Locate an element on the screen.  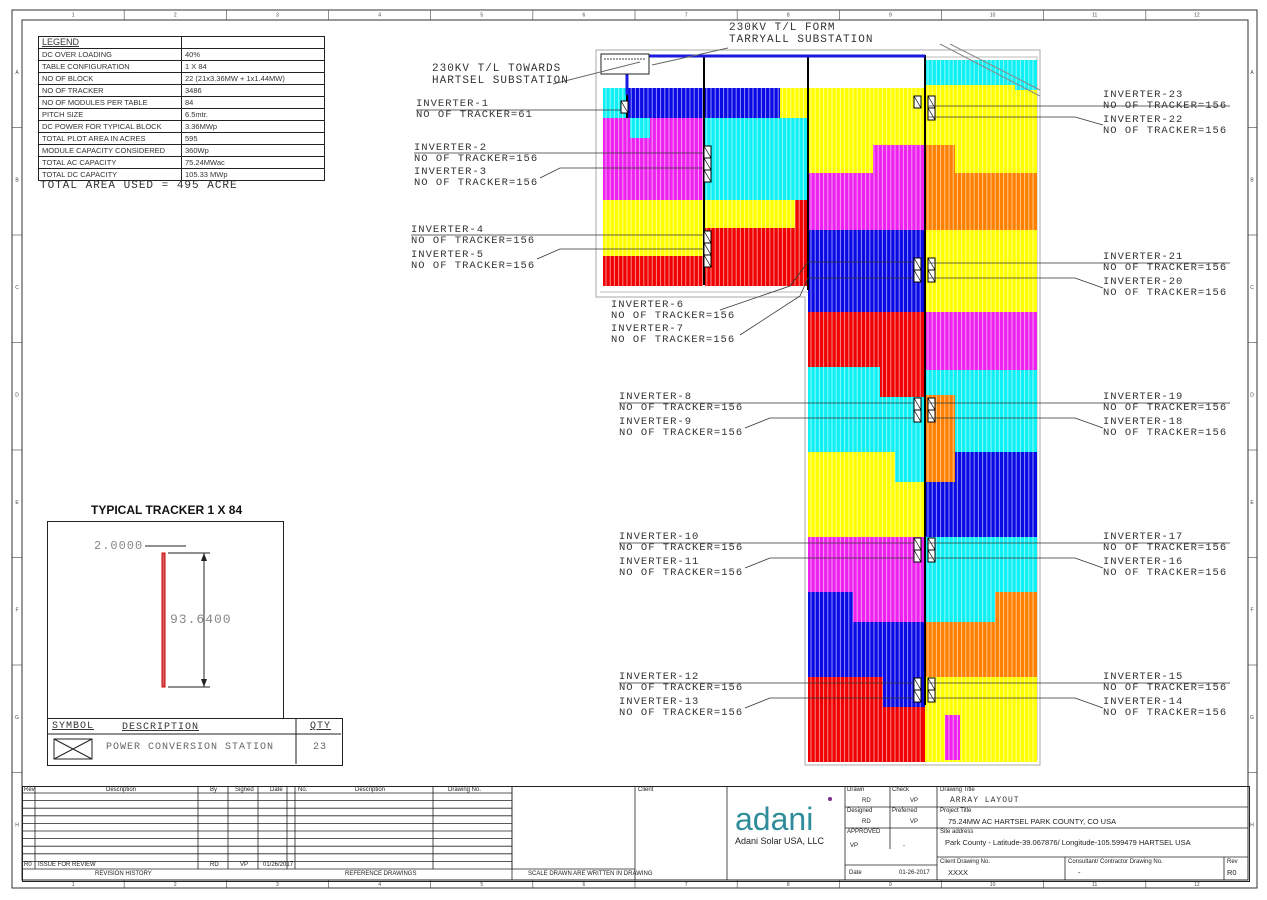
grid-column-ref: 9 is located at coordinates (890, 16).